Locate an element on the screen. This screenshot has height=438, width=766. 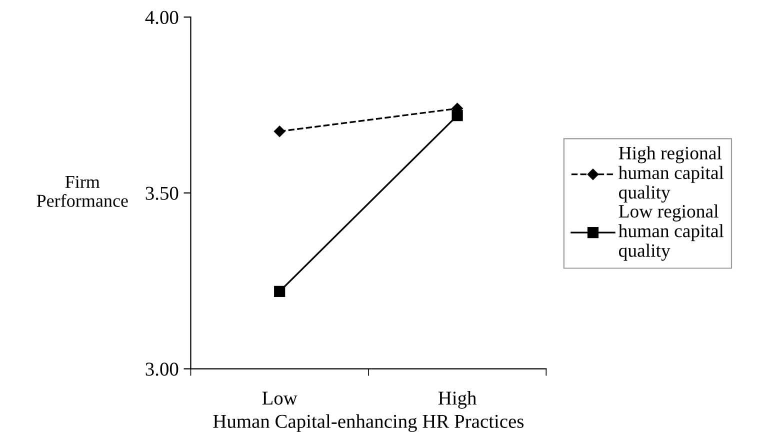
x-tick-label: Low is located at coordinates (280, 398).